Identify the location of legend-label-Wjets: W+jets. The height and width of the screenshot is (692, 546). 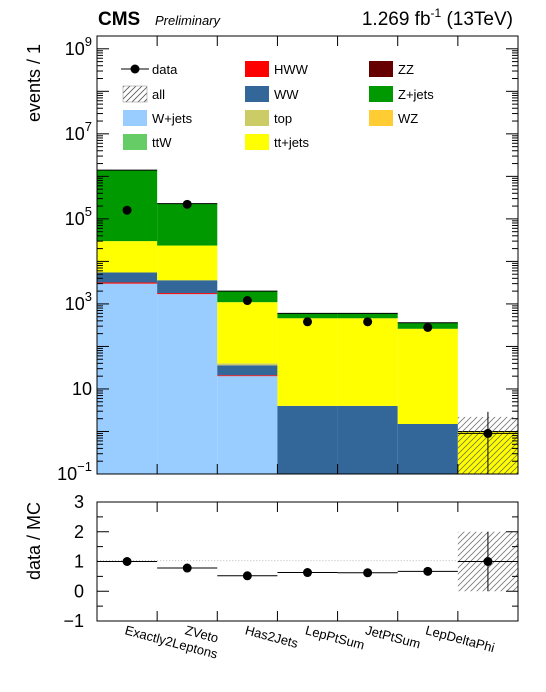
(172, 118).